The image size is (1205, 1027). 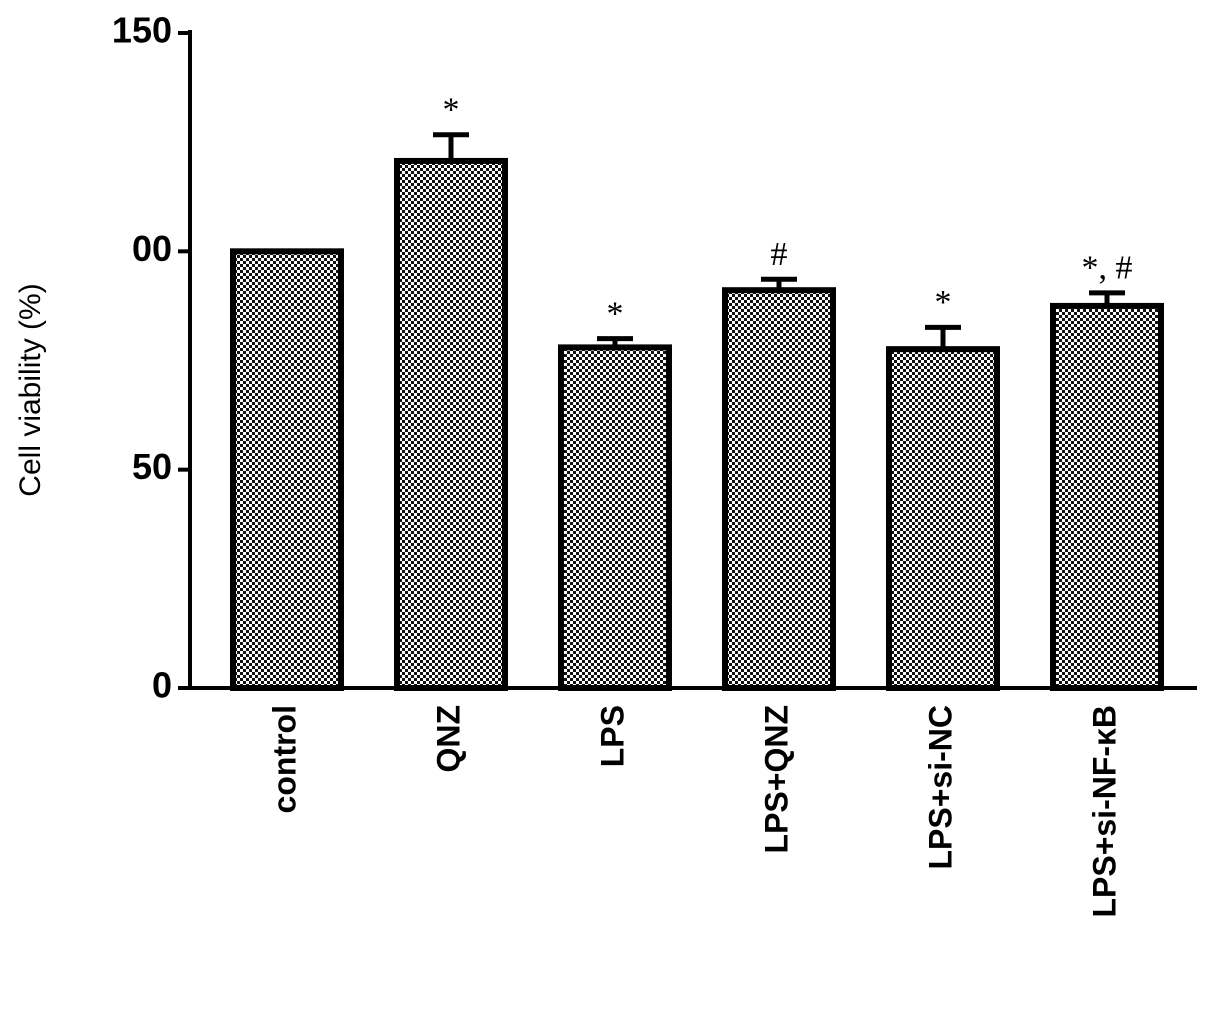 What do you see at coordinates (1107, 268) in the screenshot?
I see `annotation: *, #` at bounding box center [1107, 268].